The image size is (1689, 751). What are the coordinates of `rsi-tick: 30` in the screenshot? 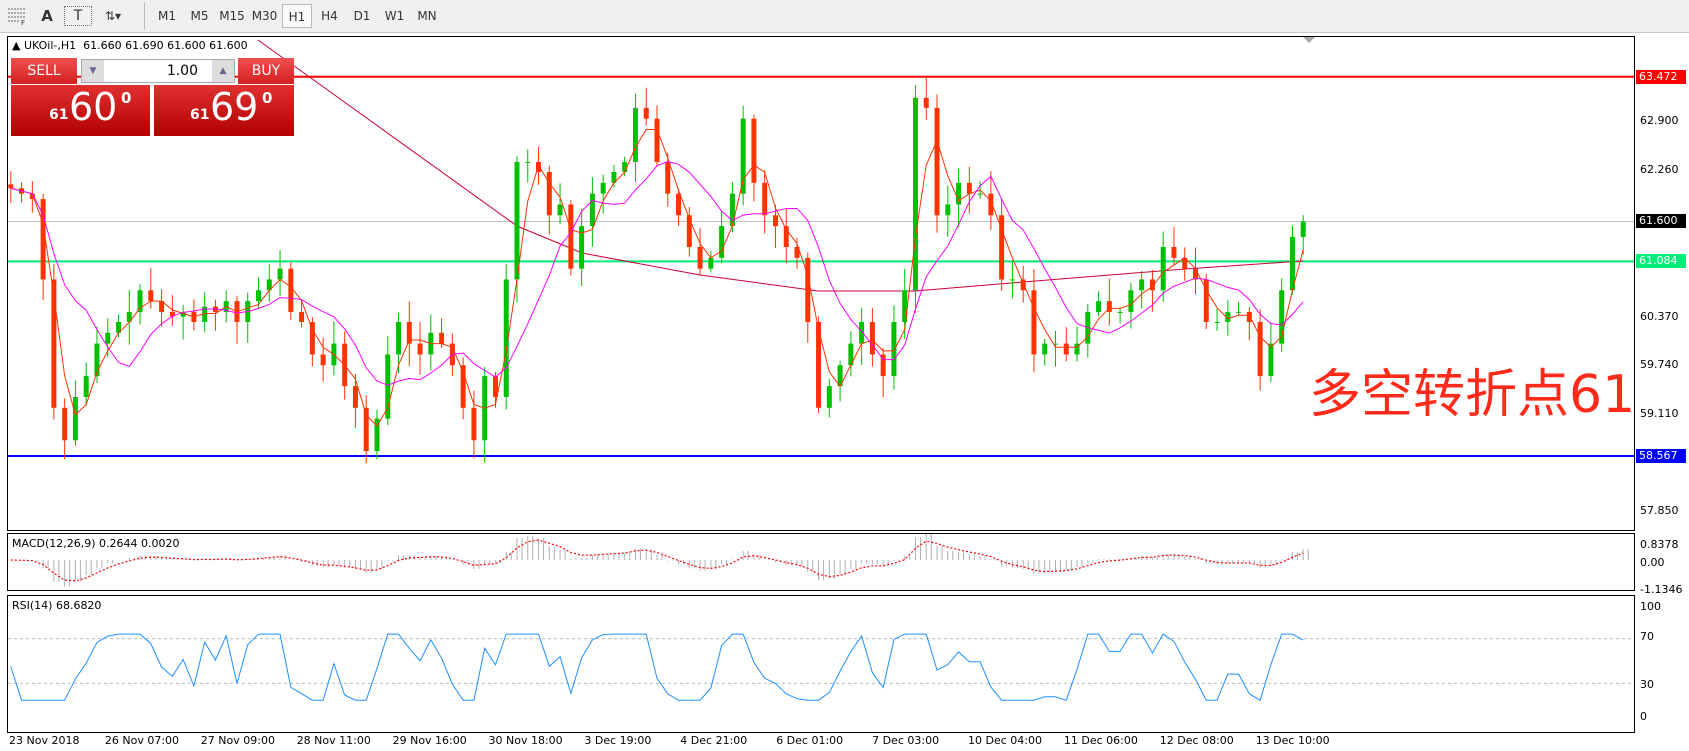 It's located at (1647, 684).